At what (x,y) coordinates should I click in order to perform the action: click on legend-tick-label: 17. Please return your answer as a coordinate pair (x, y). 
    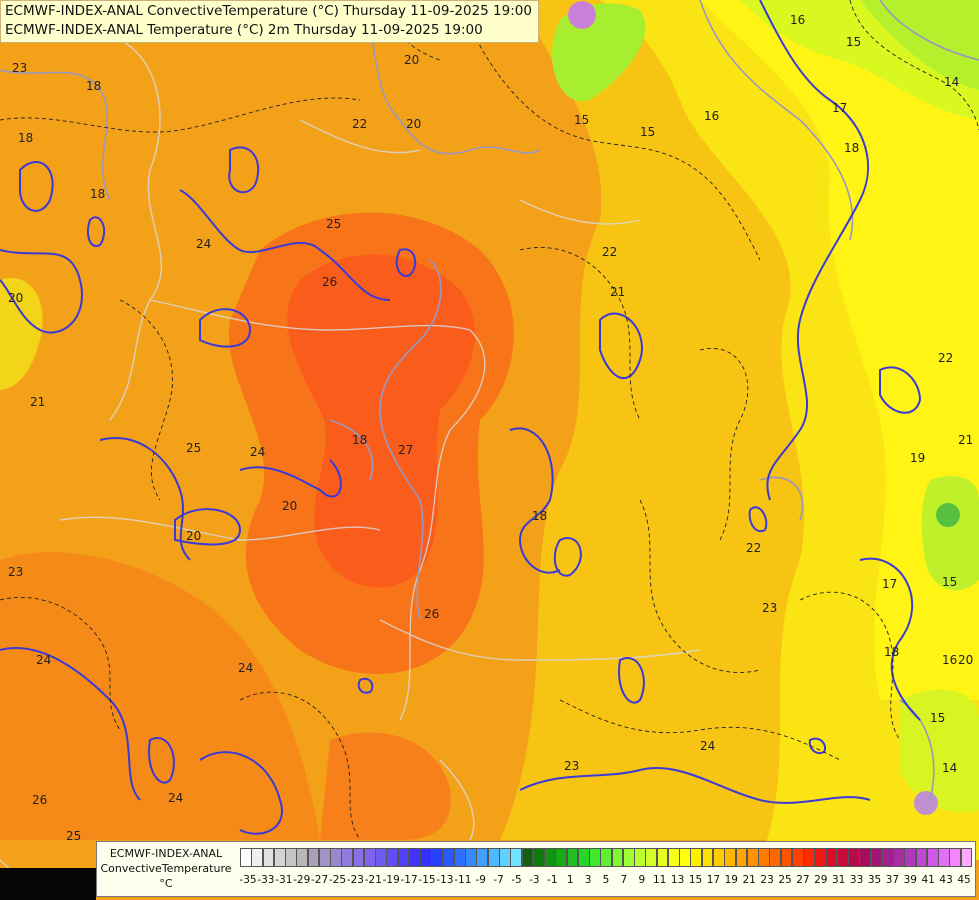
    Looking at the image, I should click on (713, 880).